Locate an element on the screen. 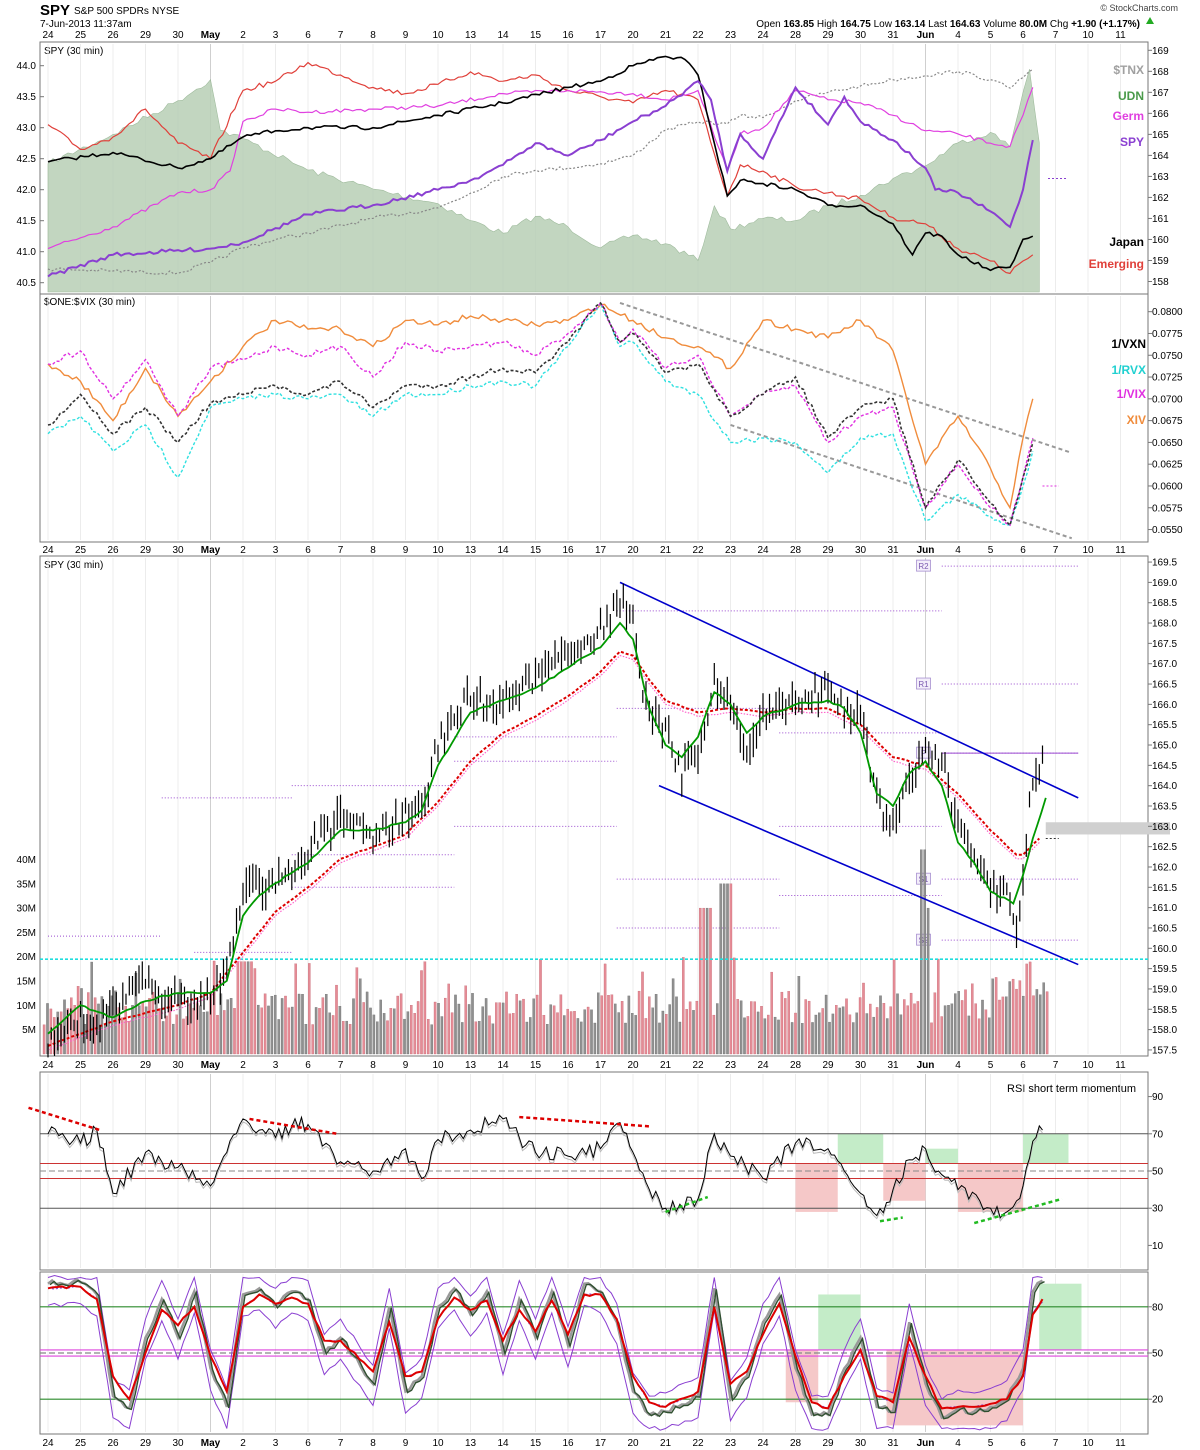 The height and width of the screenshot is (1450, 1200). x-tick-label: 23 is located at coordinates (731, 1065).